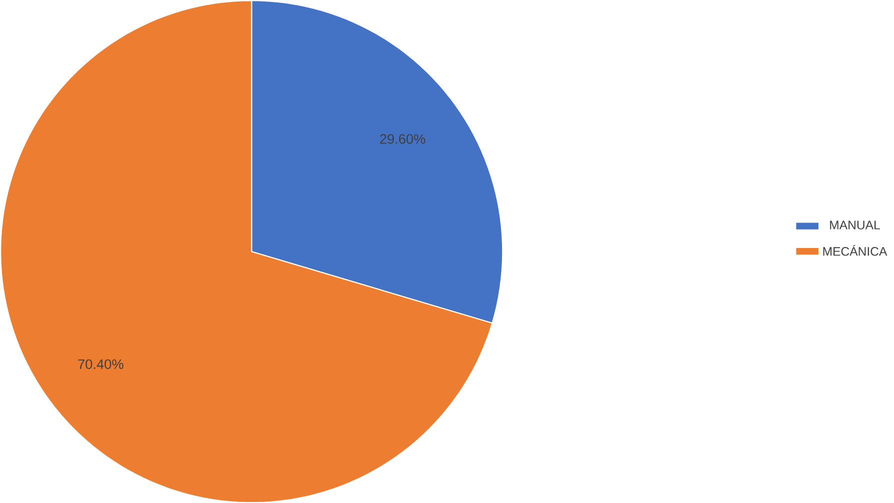 The image size is (894, 503). Describe the element at coordinates (855, 225) in the screenshot. I see `legend-label: MANUAL` at that location.